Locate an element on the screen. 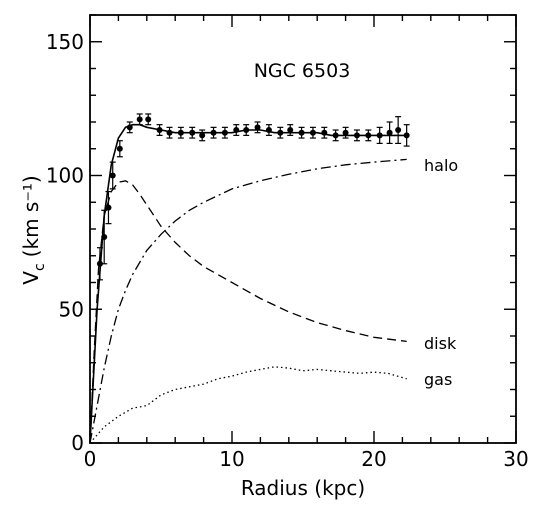  y-axis-label: Vc (km s⁻¹) is located at coordinates (33, 229).